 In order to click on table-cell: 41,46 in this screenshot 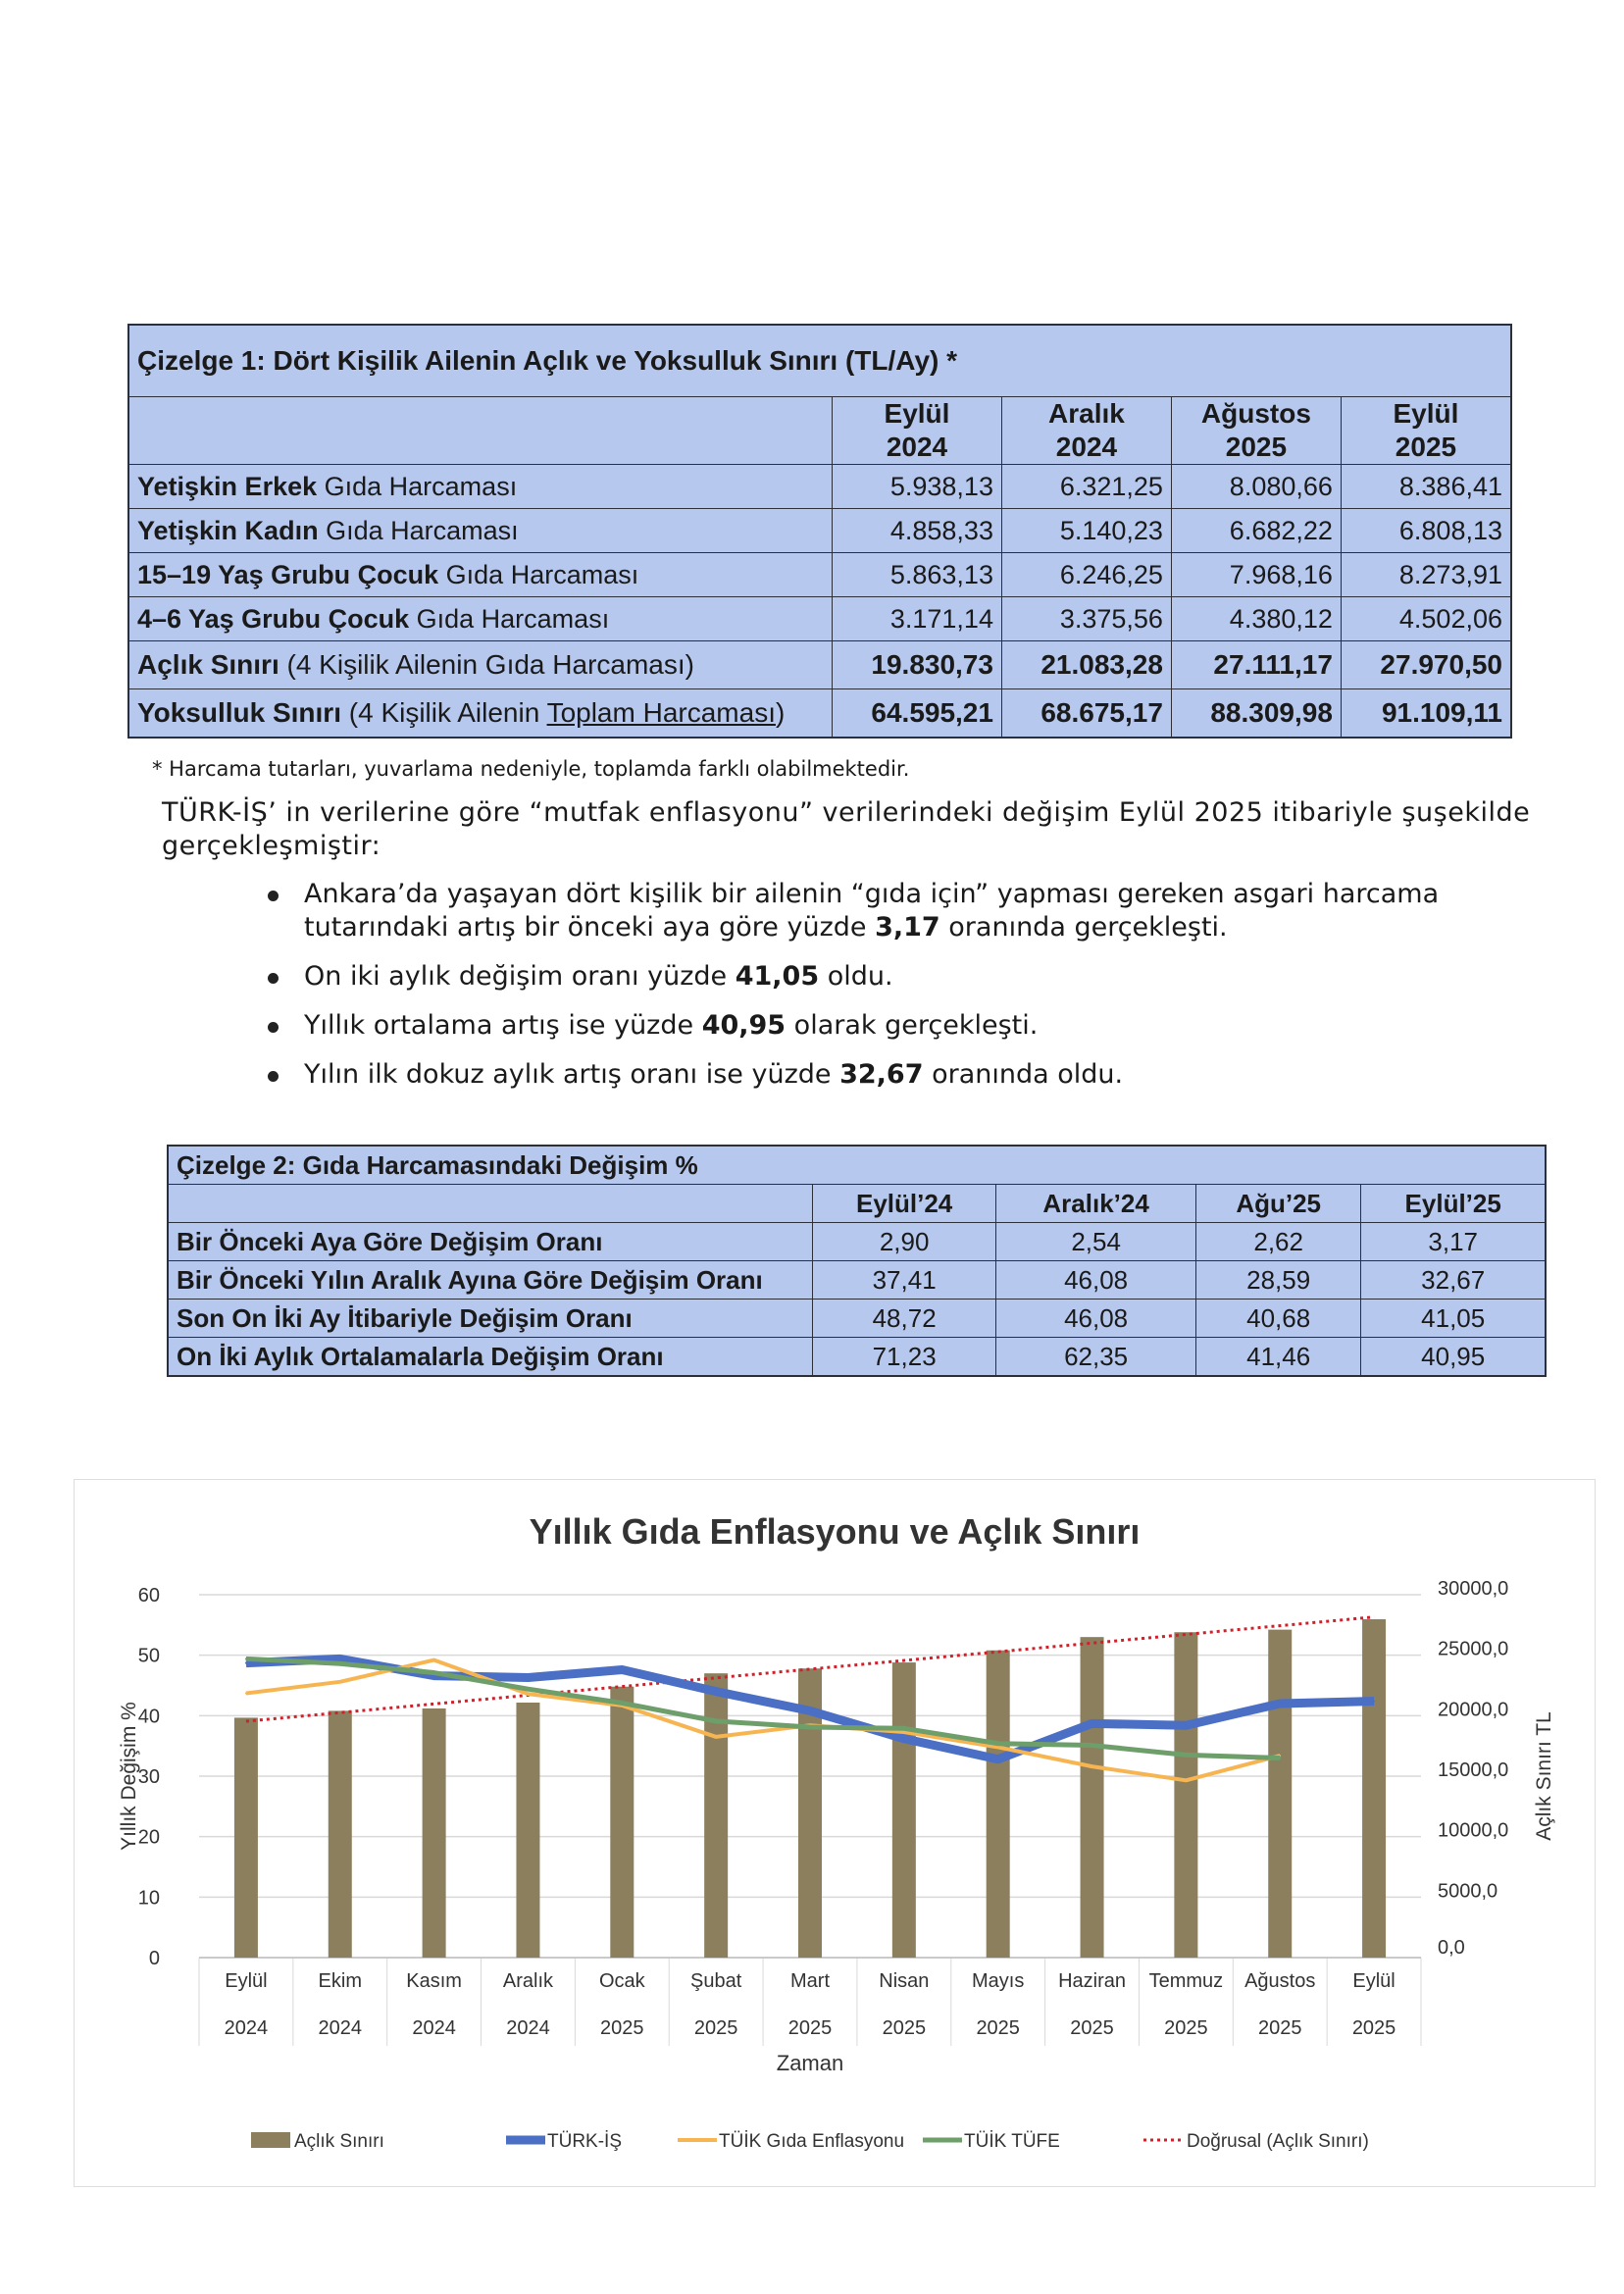, I will do `click(1278, 1357)`.